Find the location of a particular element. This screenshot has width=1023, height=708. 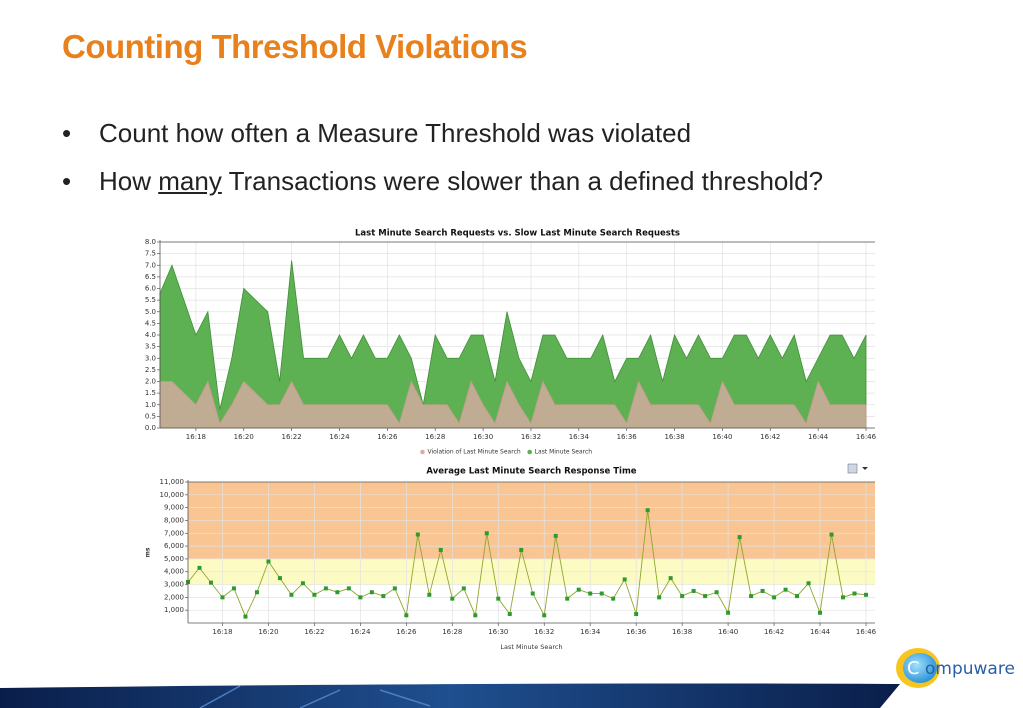

y-tick-label: 5.5 is located at coordinates (150, 300).